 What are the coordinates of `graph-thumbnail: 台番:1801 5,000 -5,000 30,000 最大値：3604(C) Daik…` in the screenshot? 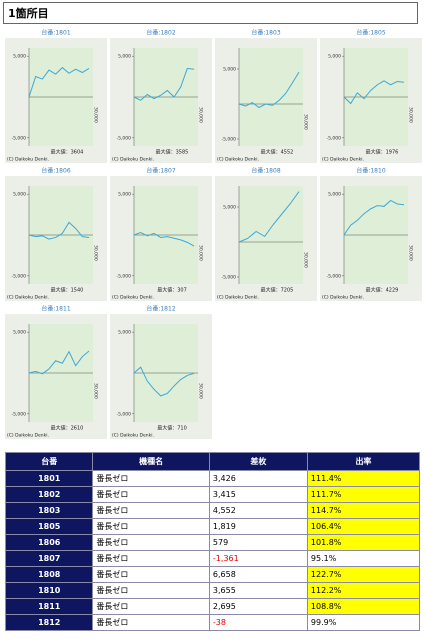 It's located at (56, 96).